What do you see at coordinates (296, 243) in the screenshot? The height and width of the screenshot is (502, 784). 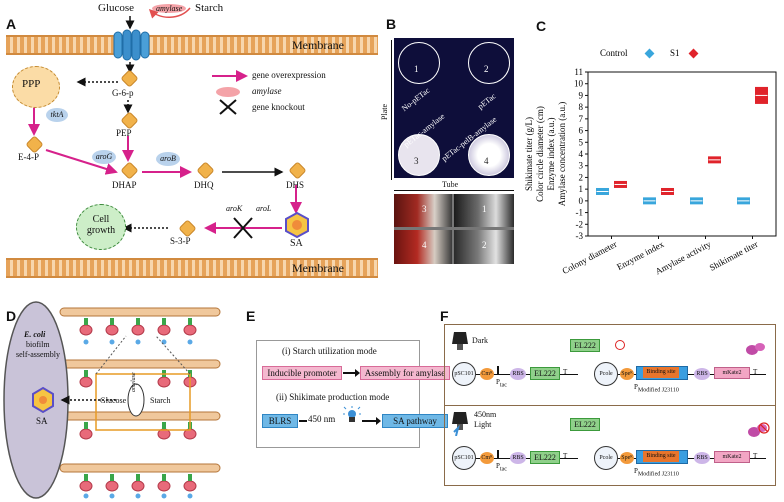 I see `sa-label: SA` at bounding box center [296, 243].